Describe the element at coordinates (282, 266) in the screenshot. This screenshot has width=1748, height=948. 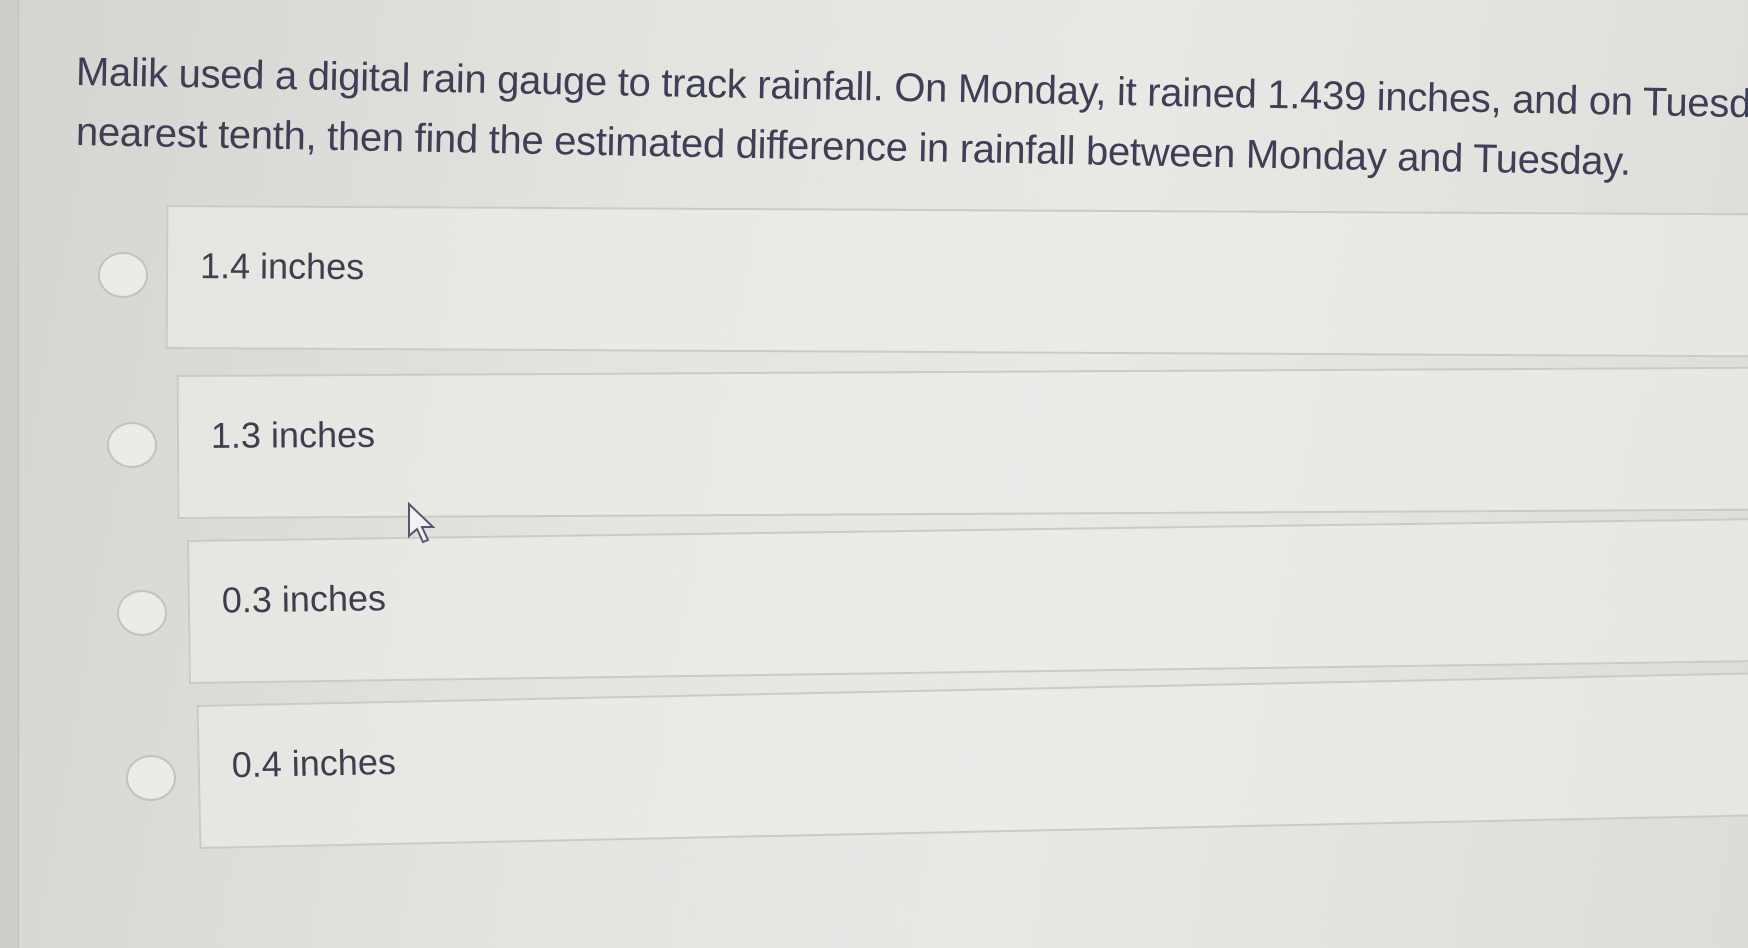
I see `option-label: 1.4 inches` at that location.